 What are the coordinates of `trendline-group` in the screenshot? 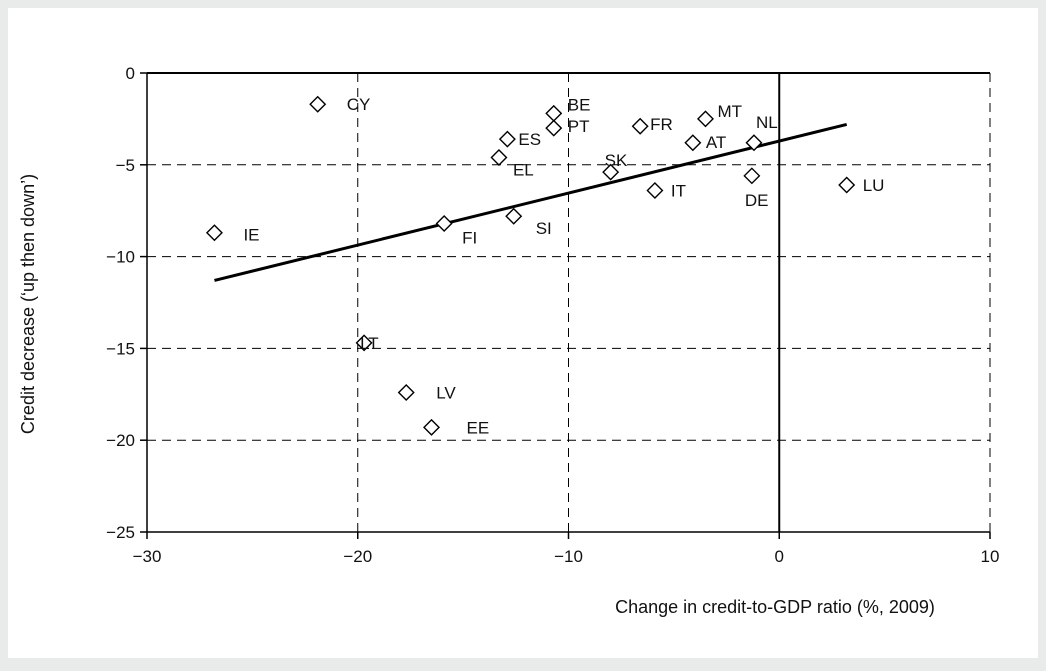 It's located at (531, 202).